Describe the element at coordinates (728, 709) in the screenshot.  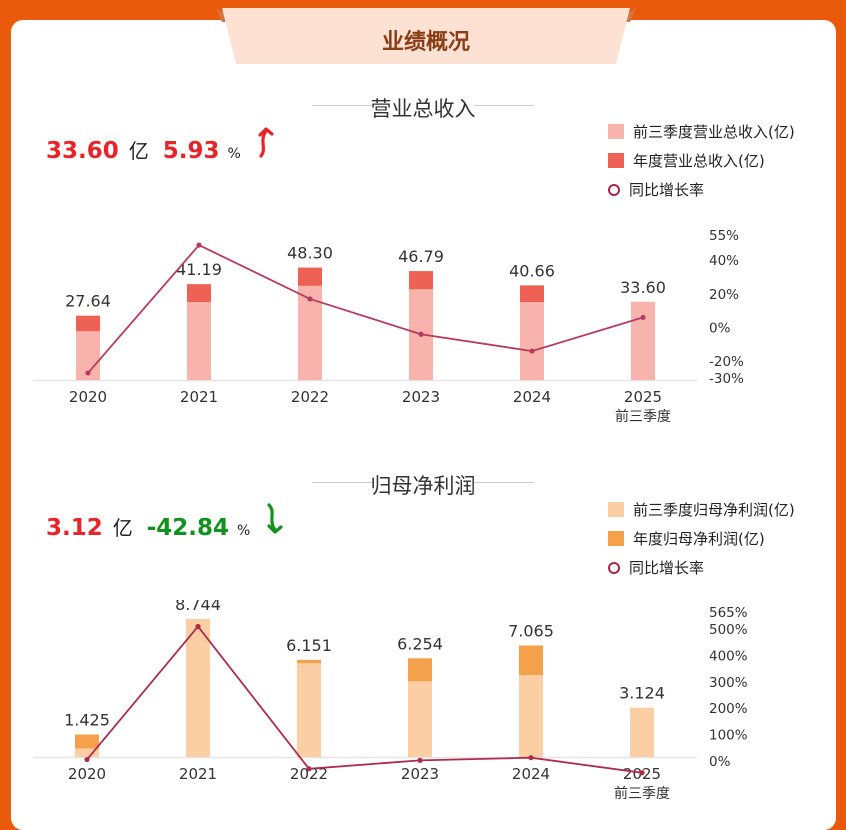
I see `y2-tick-label: 200%` at that location.